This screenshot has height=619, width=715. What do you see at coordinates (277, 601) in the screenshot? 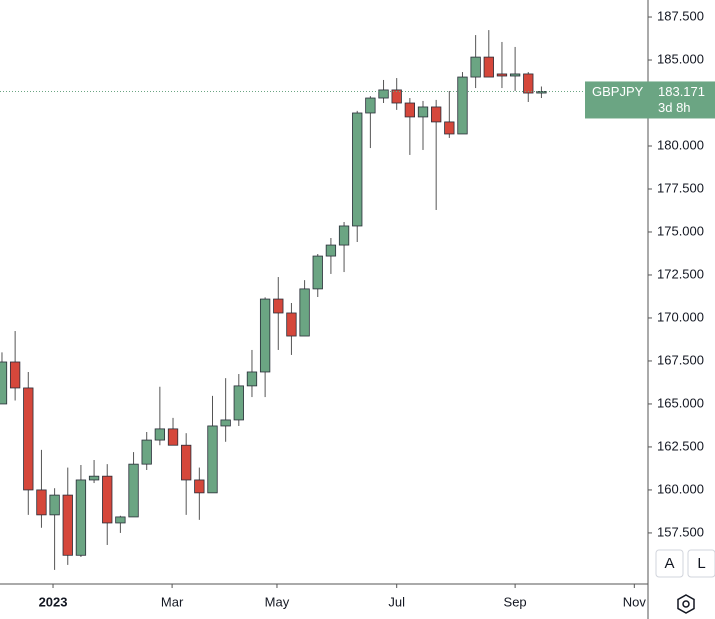
I see `x-tick-label: May` at bounding box center [277, 601].